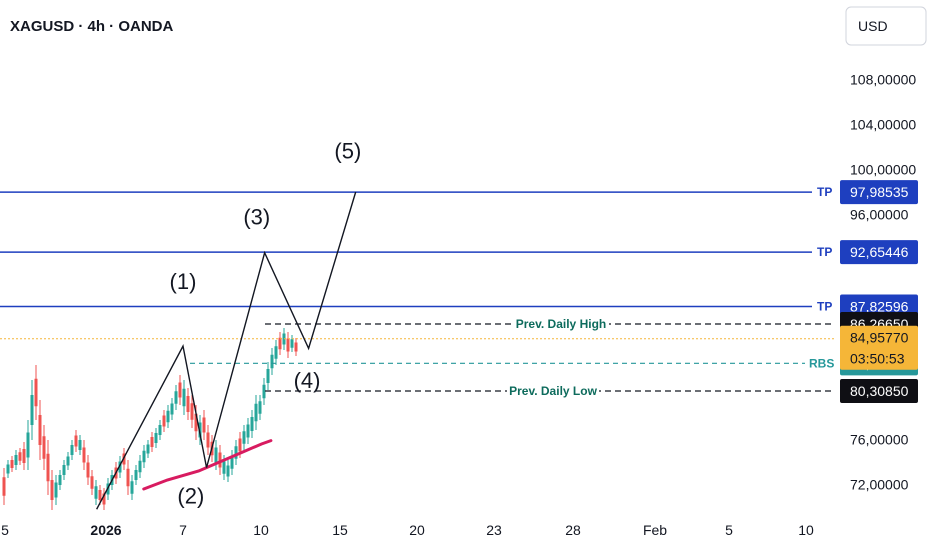 Image resolution: width=932 pixels, height=550 pixels. What do you see at coordinates (655, 530) in the screenshot?
I see `time-axis-tick: Feb` at bounding box center [655, 530].